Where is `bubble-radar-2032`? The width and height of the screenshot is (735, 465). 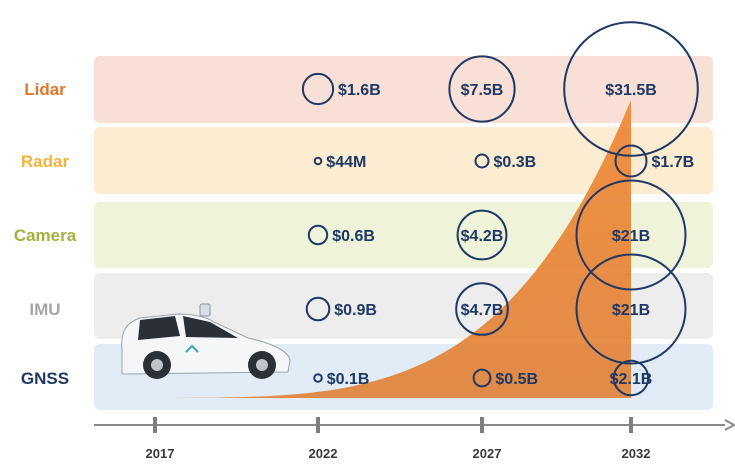
bubble-radar-2032 is located at coordinates (631, 161).